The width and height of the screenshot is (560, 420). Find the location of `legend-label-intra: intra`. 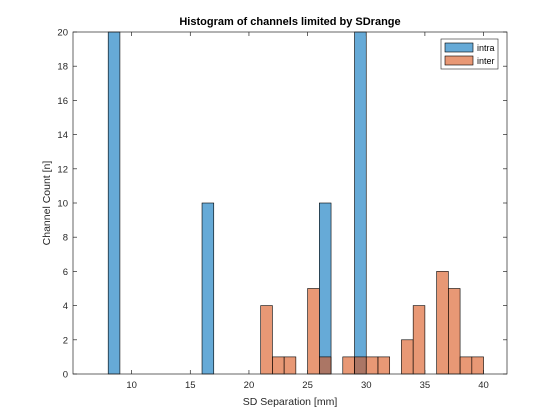

legend-label-intra: intra is located at coordinates (486, 48).